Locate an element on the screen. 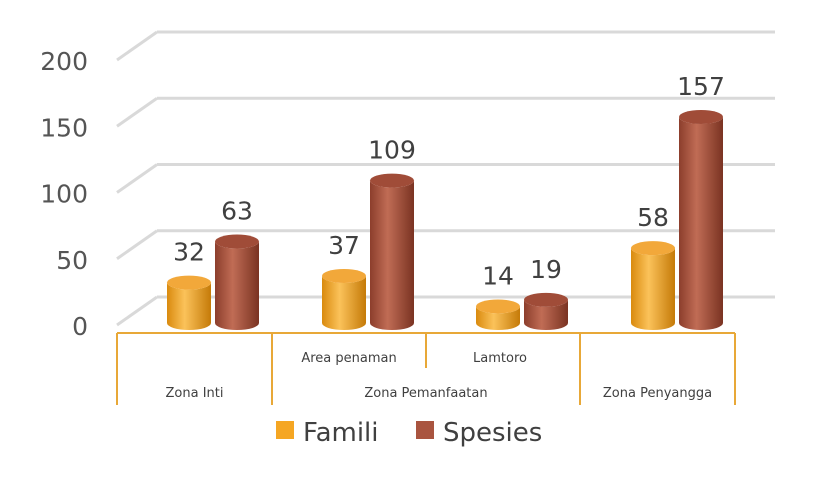 Image resolution: width=816 pixels, height=487 pixels. data-label-spesies: 63 is located at coordinates (237, 211).